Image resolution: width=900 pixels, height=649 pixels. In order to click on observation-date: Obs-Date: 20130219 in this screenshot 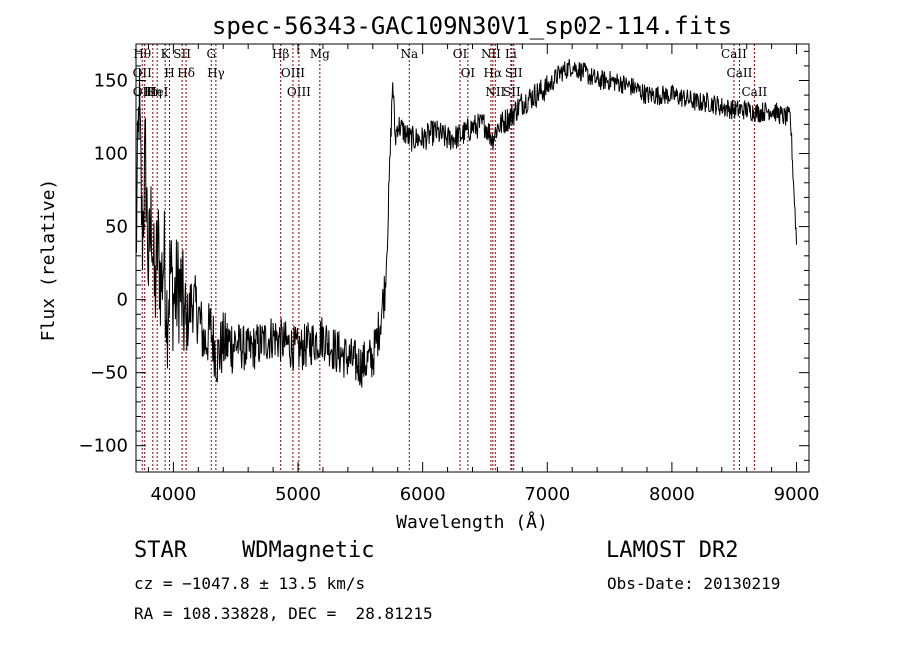, I will do `click(694, 583)`.